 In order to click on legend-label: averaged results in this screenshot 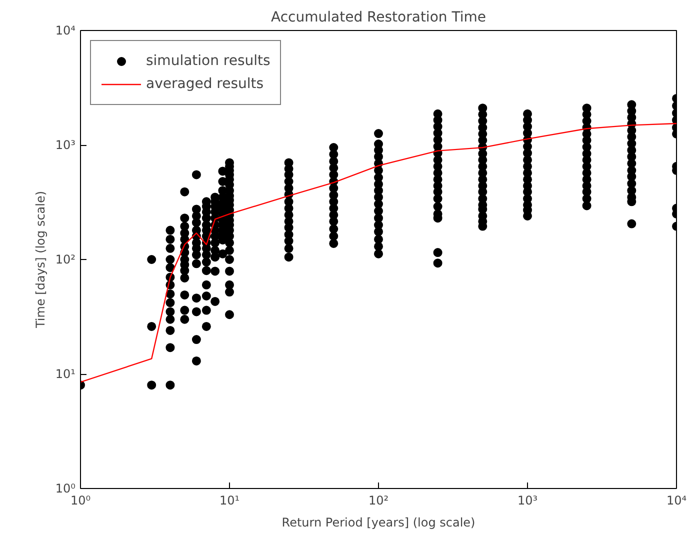, I will do `click(205, 84)`.